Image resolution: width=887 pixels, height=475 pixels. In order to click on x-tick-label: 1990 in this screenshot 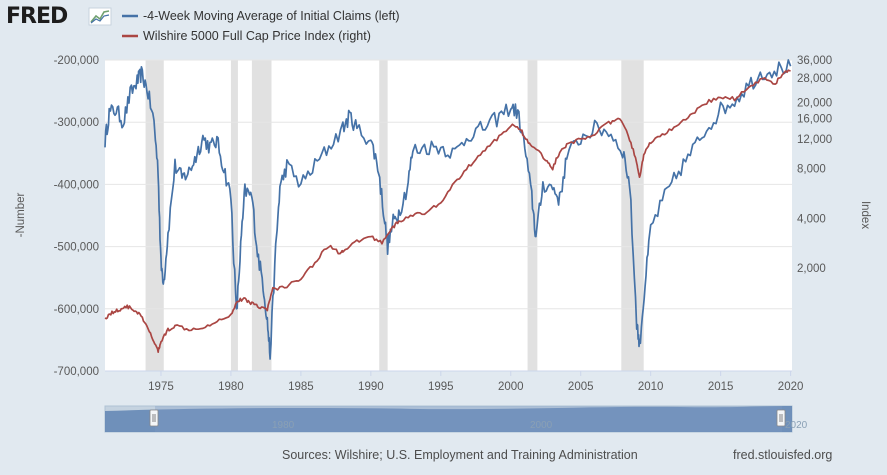, I will do `click(371, 387)`.